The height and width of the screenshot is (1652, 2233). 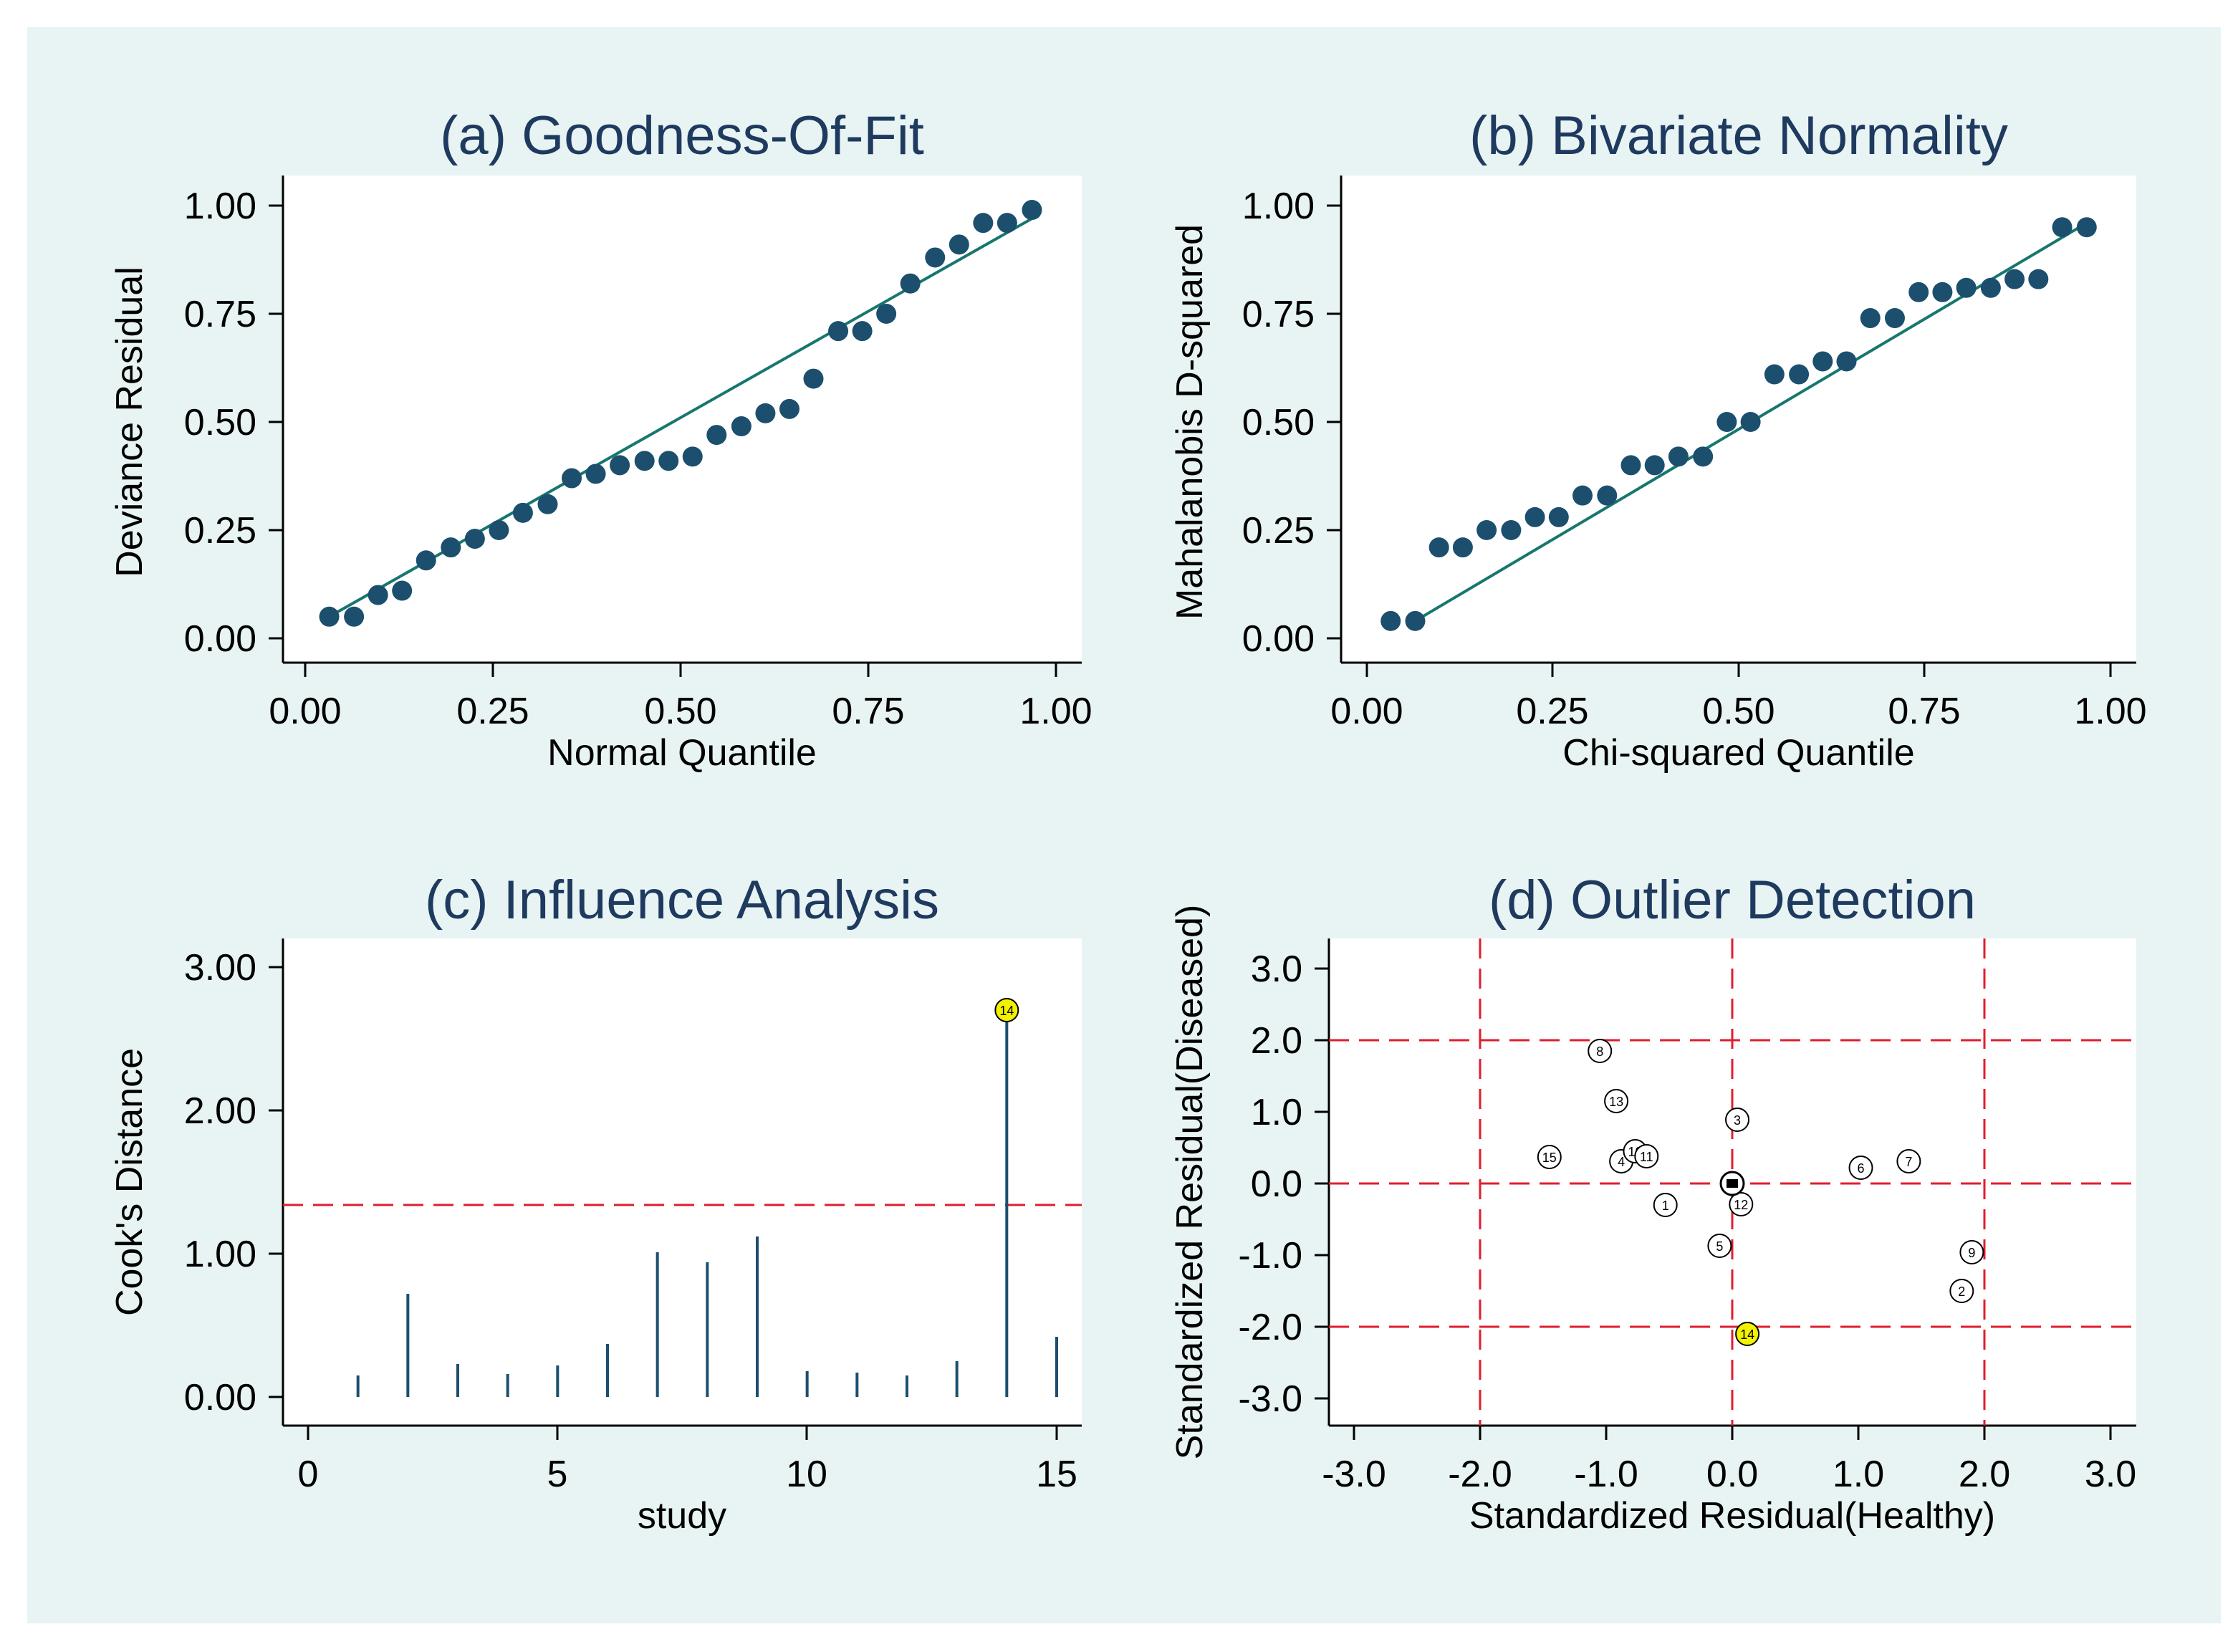 I want to click on panel-d-y-tick-label: 0.0, so click(x=1276, y=1184).